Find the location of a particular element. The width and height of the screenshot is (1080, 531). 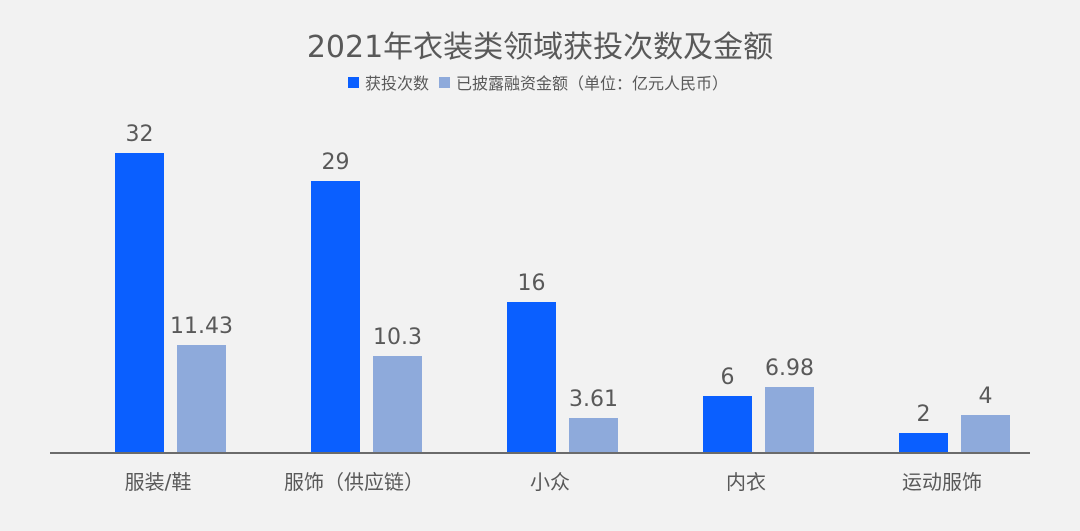

legend: 获投次数 已披露融资金额（单位：亿元人民币） is located at coordinates (540, 82).